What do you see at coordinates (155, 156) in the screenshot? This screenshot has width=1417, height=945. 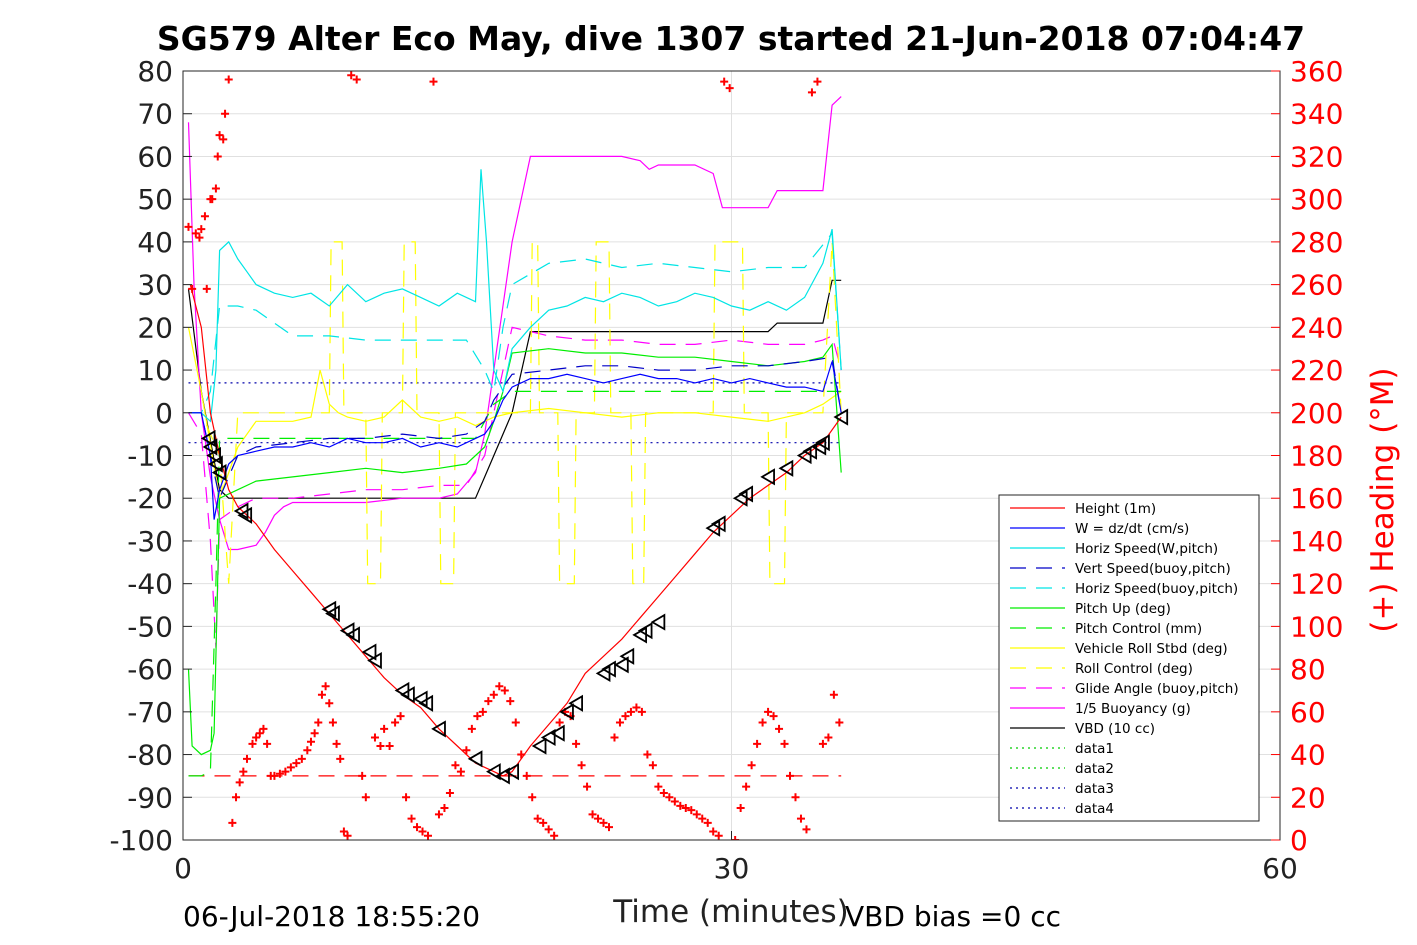 I see `left-tick-label: 60` at bounding box center [155, 156].